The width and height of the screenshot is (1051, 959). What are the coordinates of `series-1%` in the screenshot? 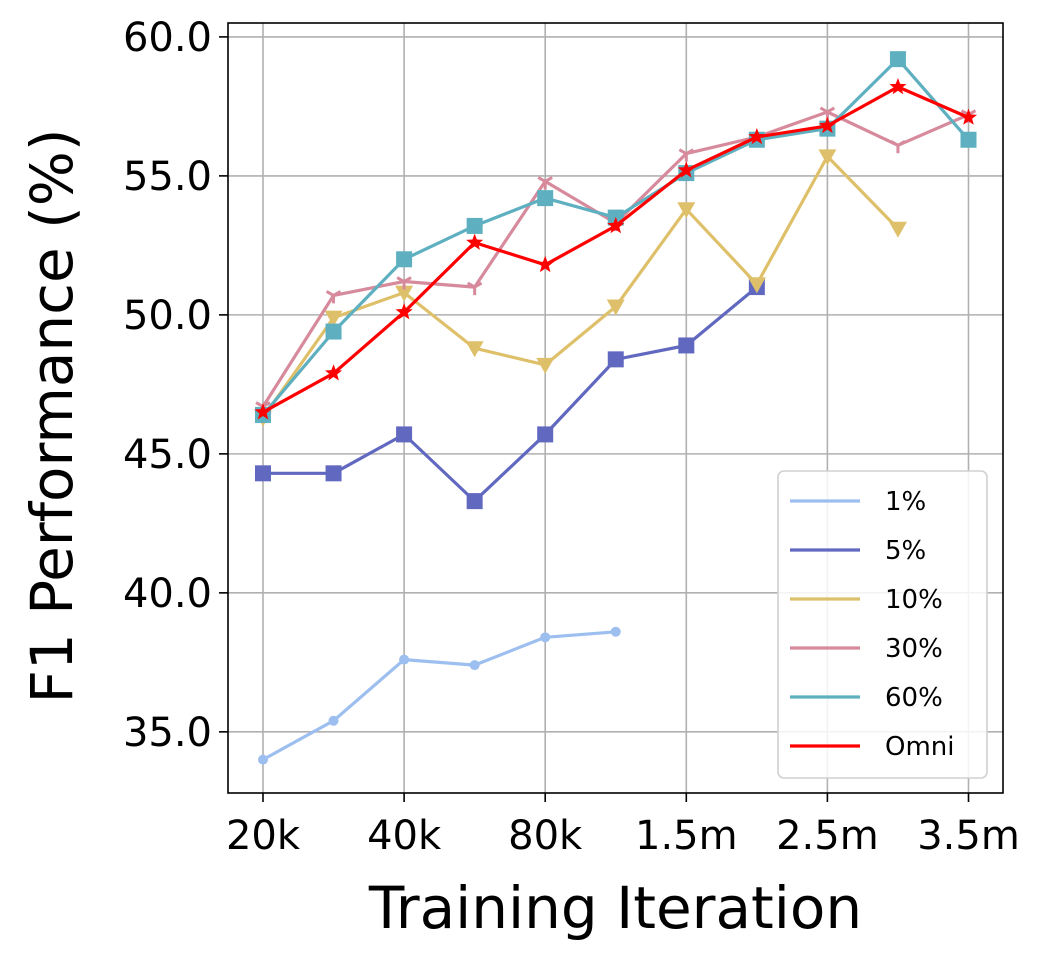 It's located at (439, 695).